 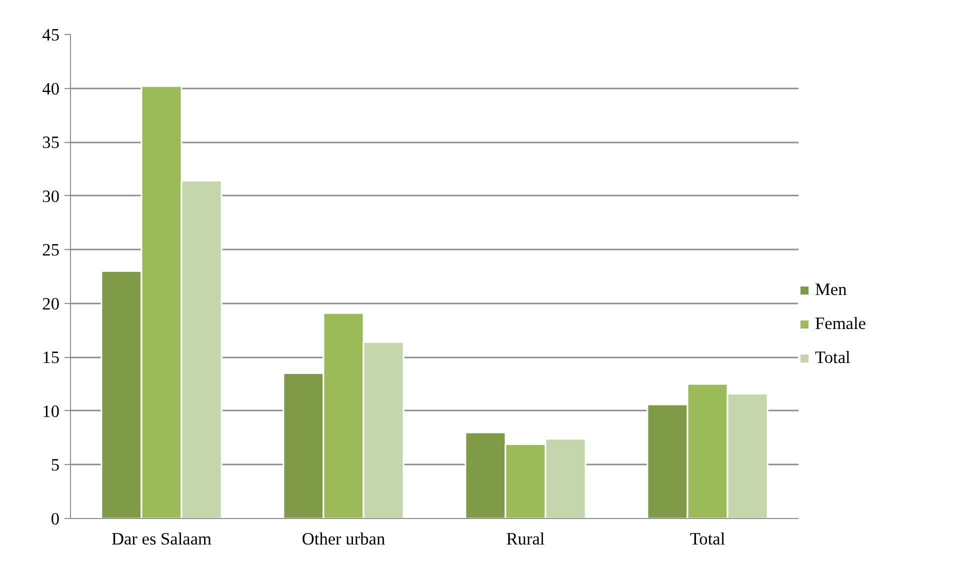 I want to click on y-tick-label: 0, so click(x=55, y=519).